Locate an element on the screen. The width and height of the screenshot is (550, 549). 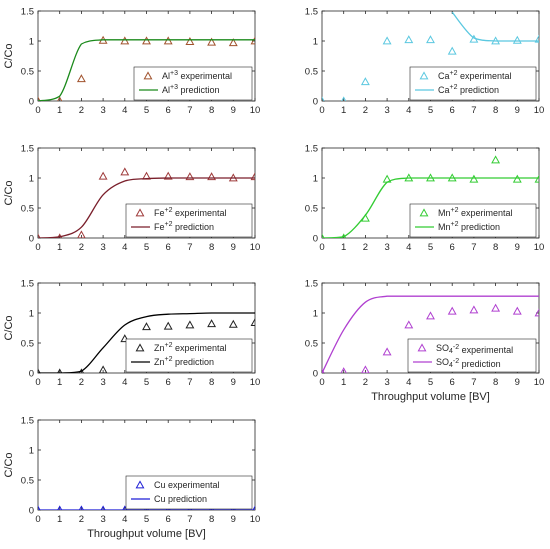
legend-entry-label: Ca+2 experimental is located at coordinates (475, 75).